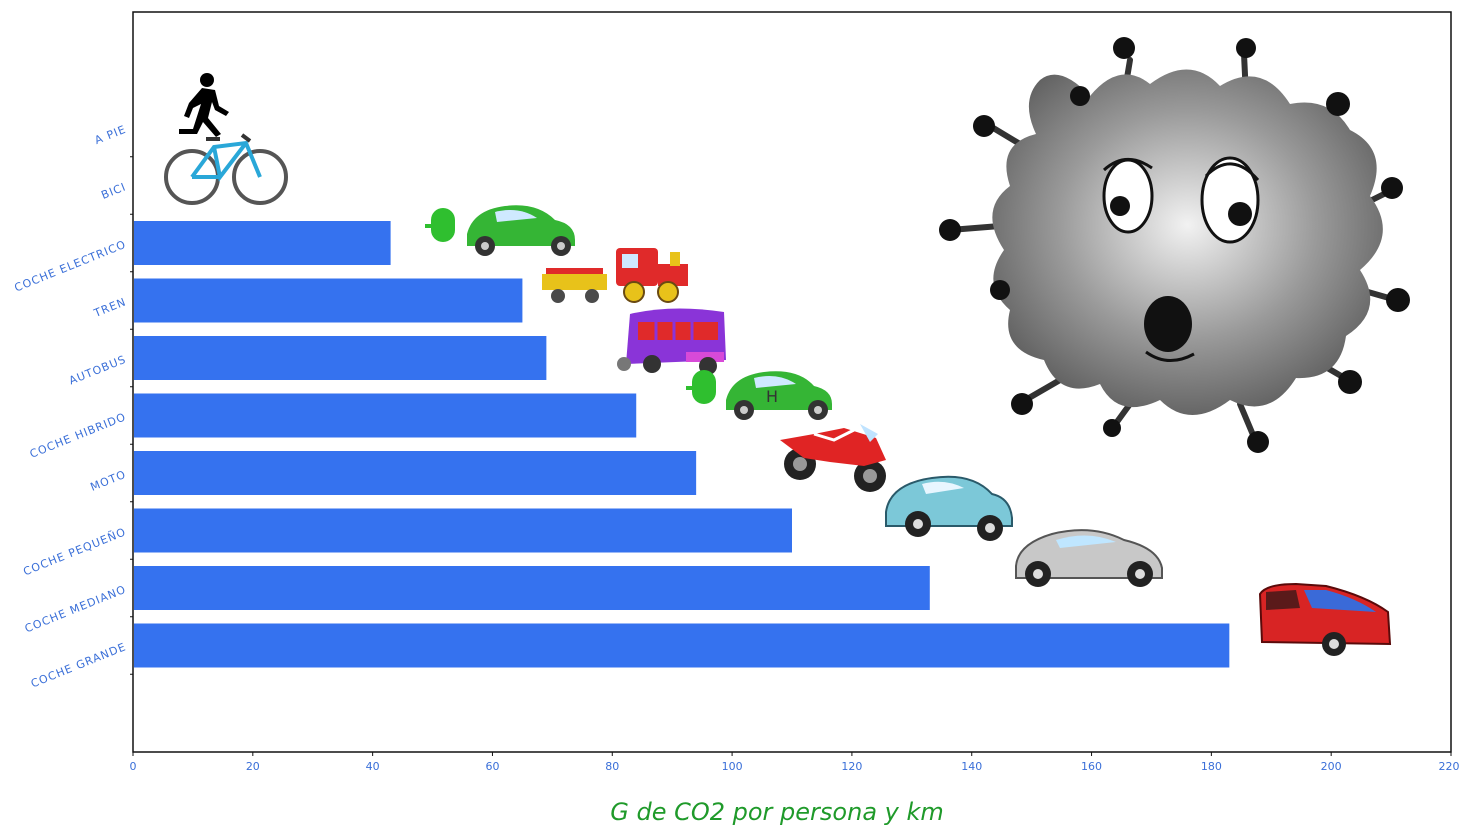  Describe the element at coordinates (795, 762) in the screenshot. I see `x-axis-ticks: 0 20 40 60 80 100 120 140 160 180 200 220` at that location.